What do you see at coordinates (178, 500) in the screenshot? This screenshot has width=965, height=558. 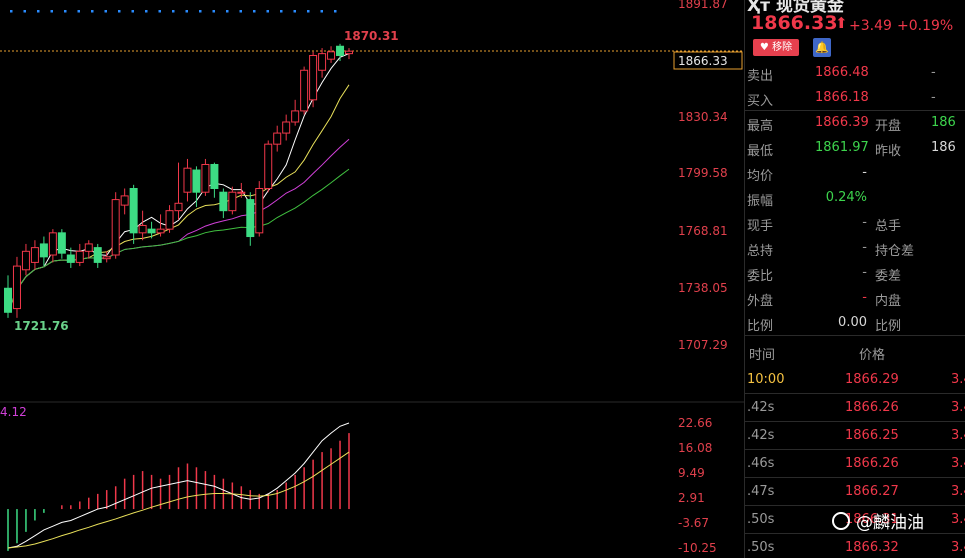 I see `macd-dea-line` at bounding box center [178, 500].